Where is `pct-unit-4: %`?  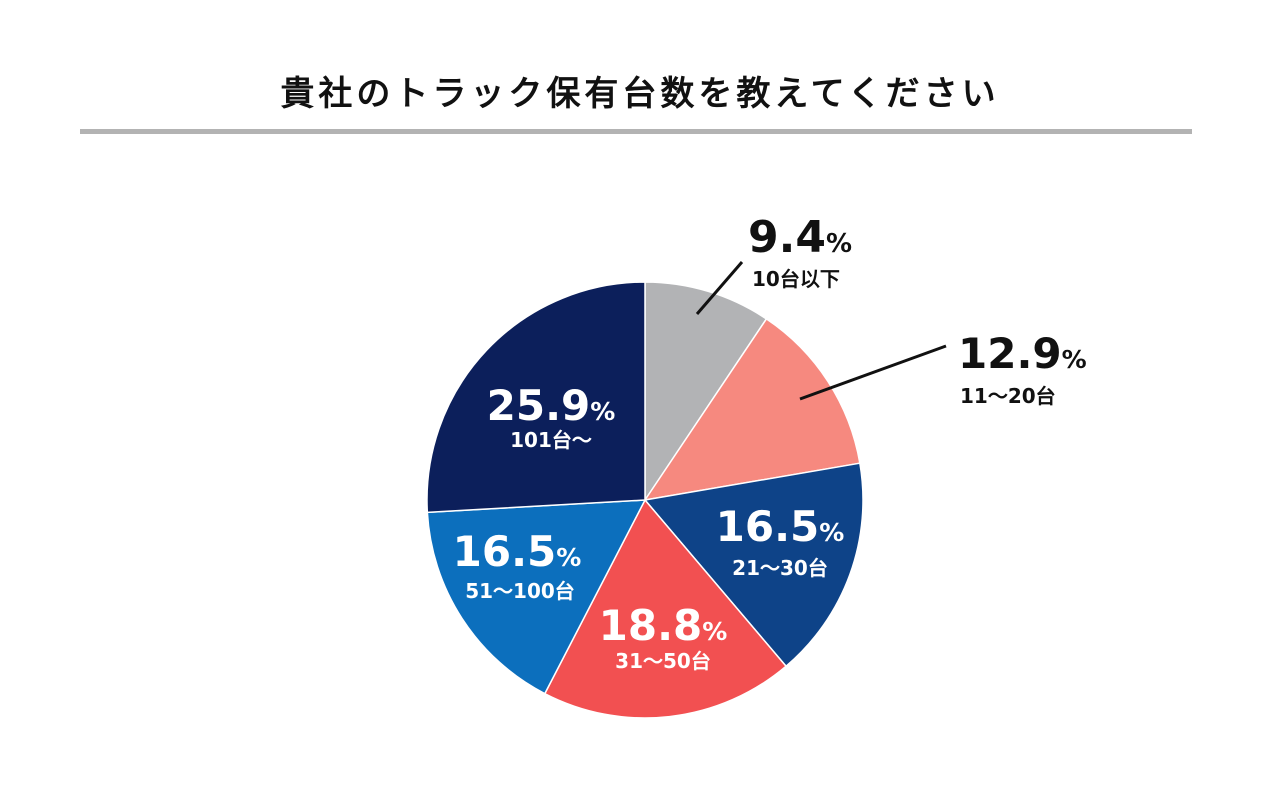 pct-unit-4: % is located at coordinates (714, 631).